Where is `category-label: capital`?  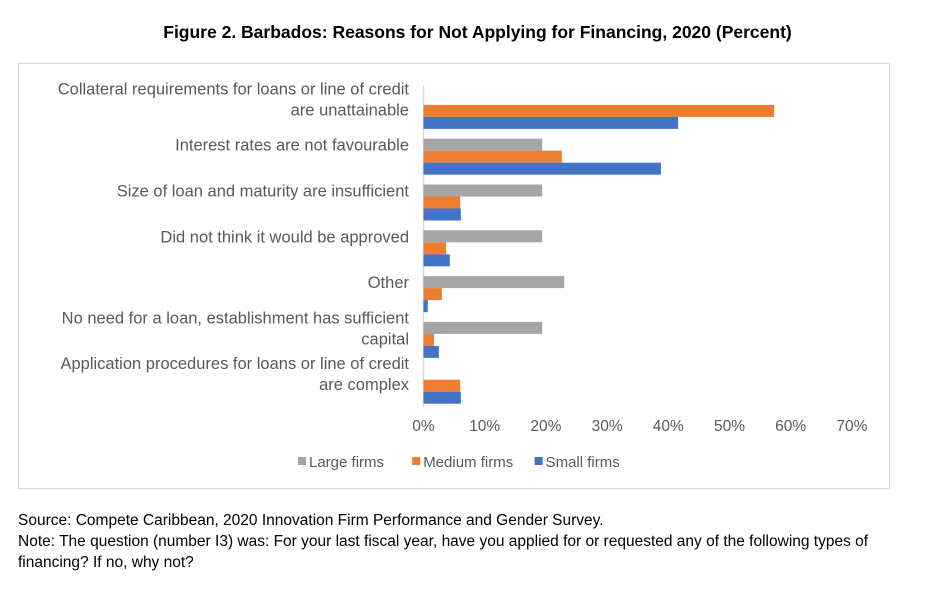 category-label: capital is located at coordinates (385, 339).